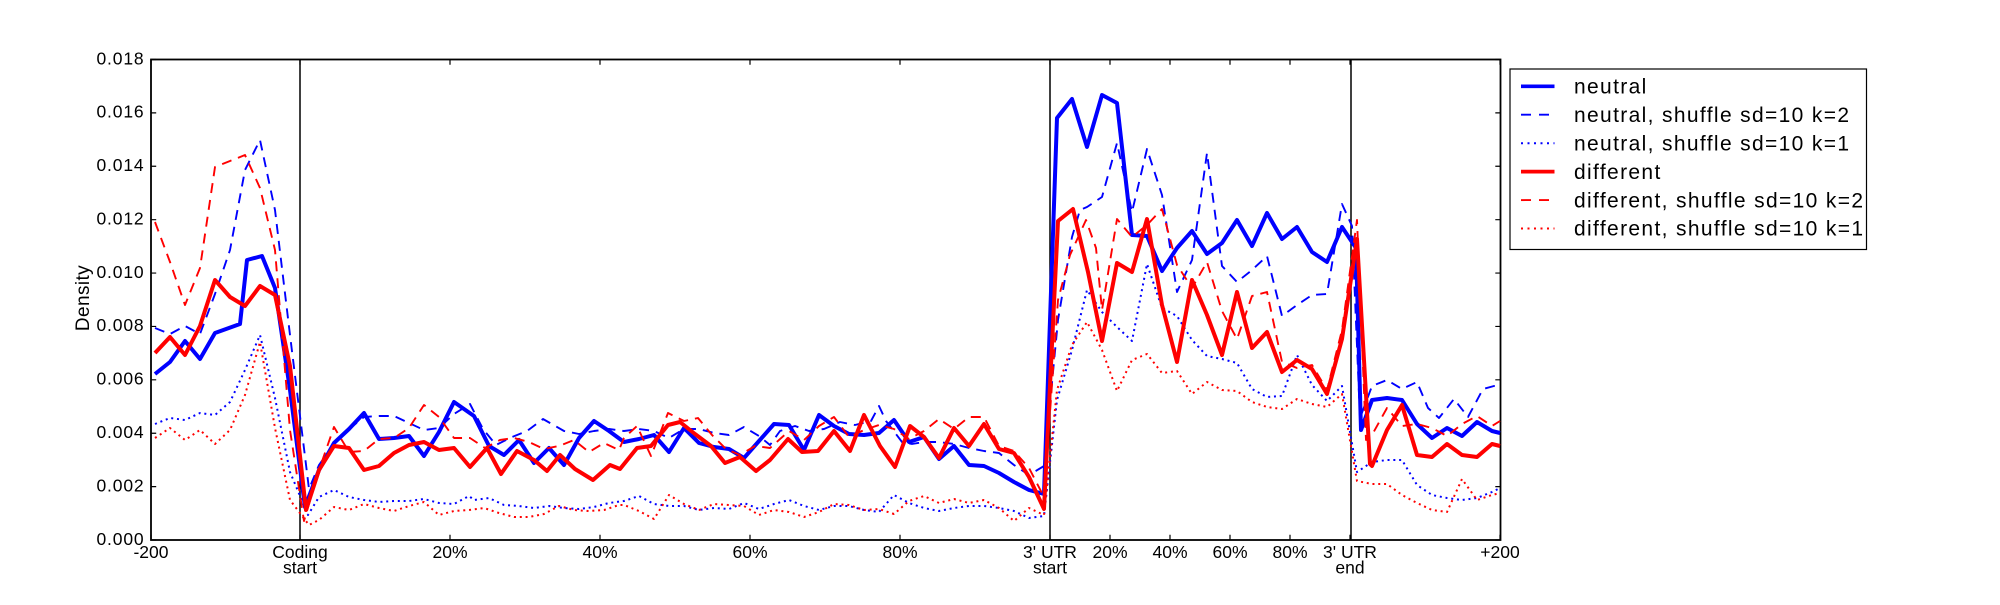 The image size is (2000, 605). What do you see at coordinates (120, 58) in the screenshot?
I see `svg-text: 0.018` at bounding box center [120, 58].